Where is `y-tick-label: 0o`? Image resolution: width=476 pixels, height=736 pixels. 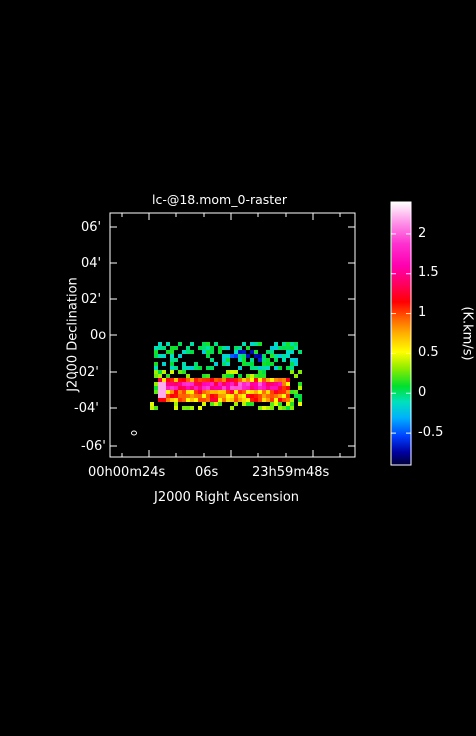
y-tick-label: 0o is located at coordinates (98, 335).